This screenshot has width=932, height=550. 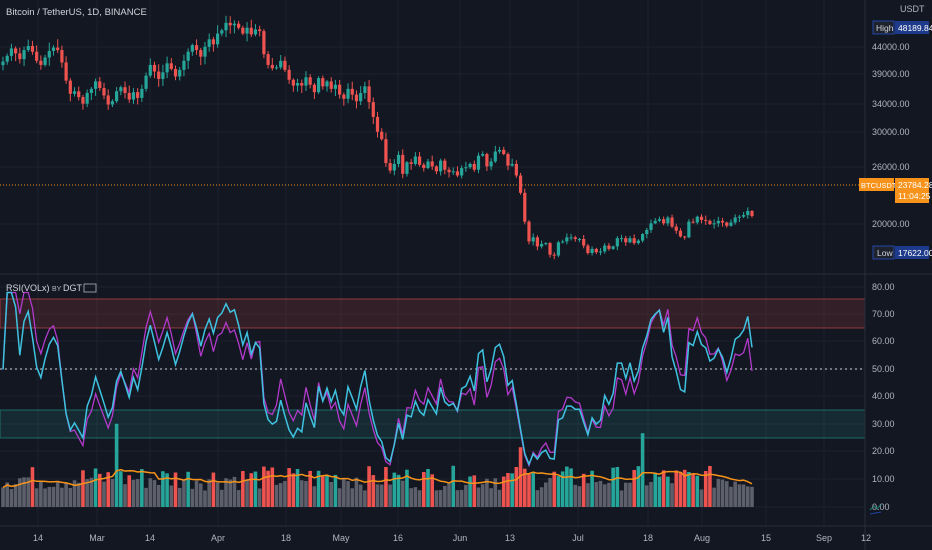 I want to click on indicator-by: BY, so click(x=57, y=289).